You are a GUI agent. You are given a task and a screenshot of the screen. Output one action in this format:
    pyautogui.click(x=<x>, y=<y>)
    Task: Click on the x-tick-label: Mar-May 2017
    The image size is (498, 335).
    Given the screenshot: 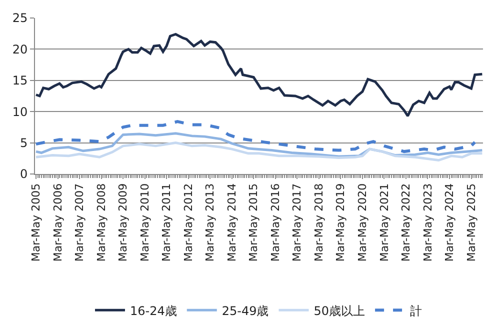 What is the action you would take?
    pyautogui.click(x=297, y=222)
    